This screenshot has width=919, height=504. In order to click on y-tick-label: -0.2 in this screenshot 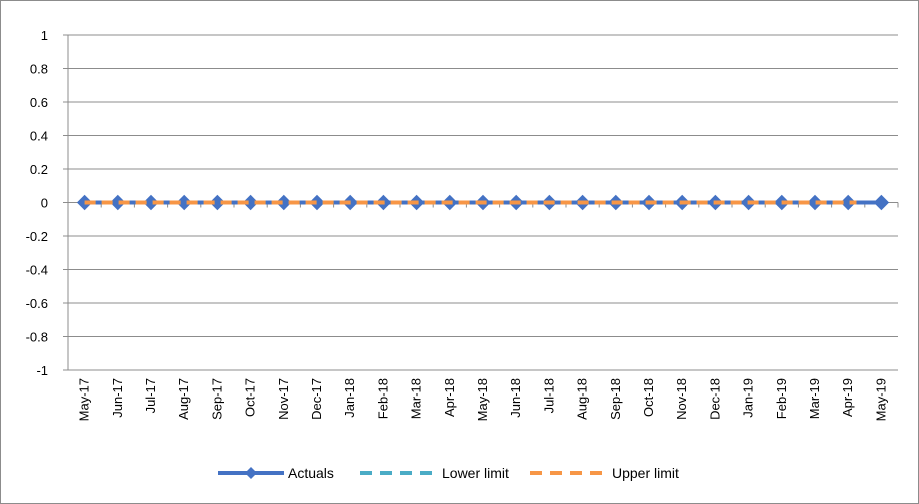, I will do `click(37, 236)`.